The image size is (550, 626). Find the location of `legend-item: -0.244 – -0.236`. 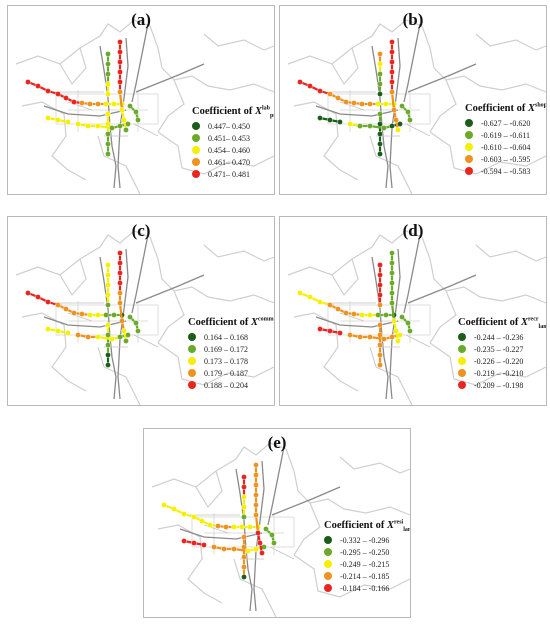

legend-item: -0.244 – -0.236 is located at coordinates (502, 337).